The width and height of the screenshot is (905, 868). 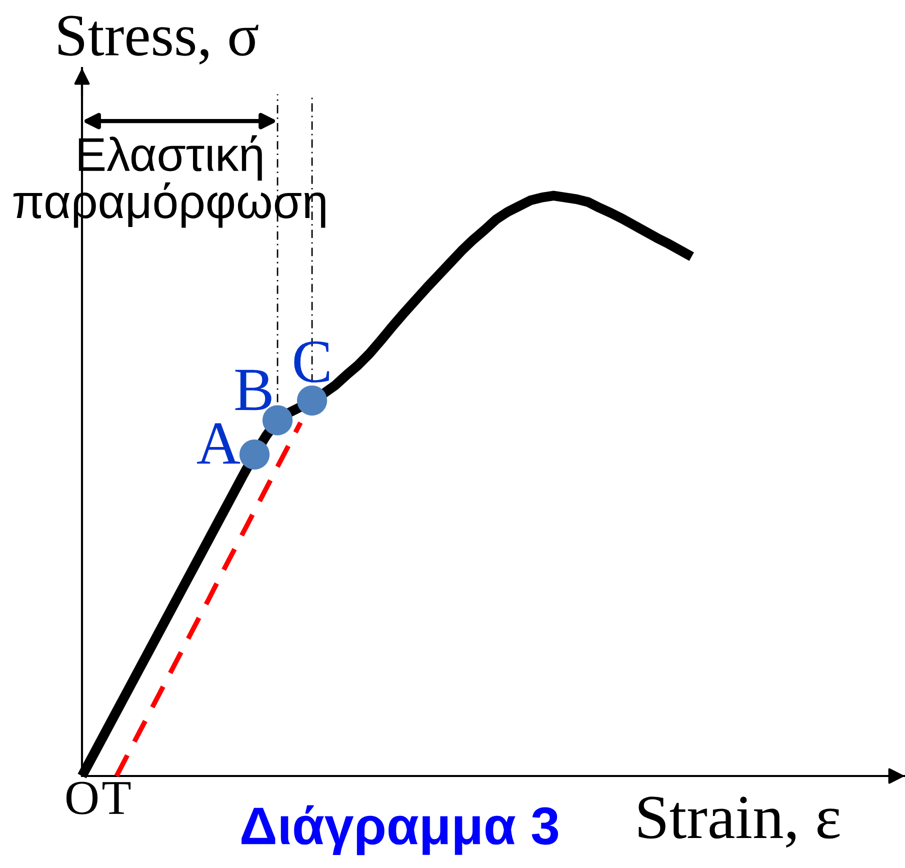 I want to click on text: Διάγραμμα 3, so click(x=400, y=830).